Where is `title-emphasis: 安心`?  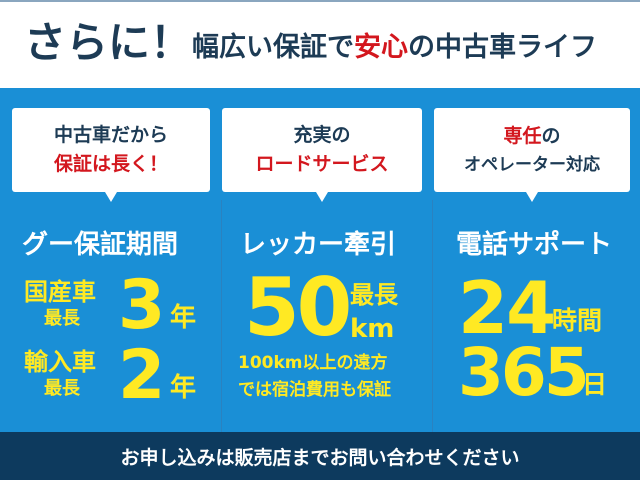
title-emphasis: 安心 is located at coordinates (381, 47).